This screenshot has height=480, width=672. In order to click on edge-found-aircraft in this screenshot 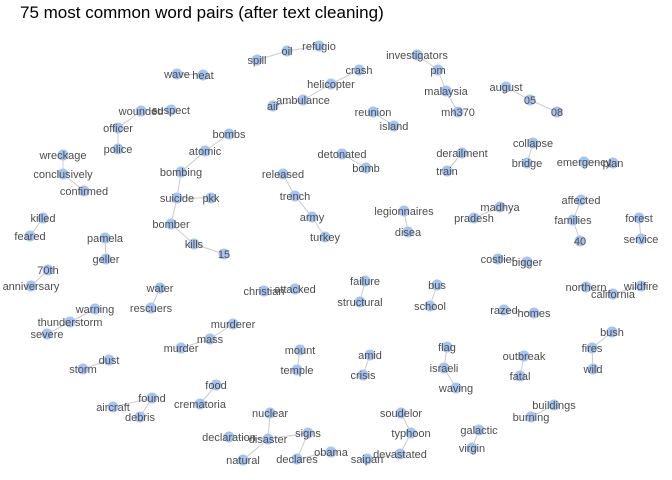, I will do `click(132, 402)`.